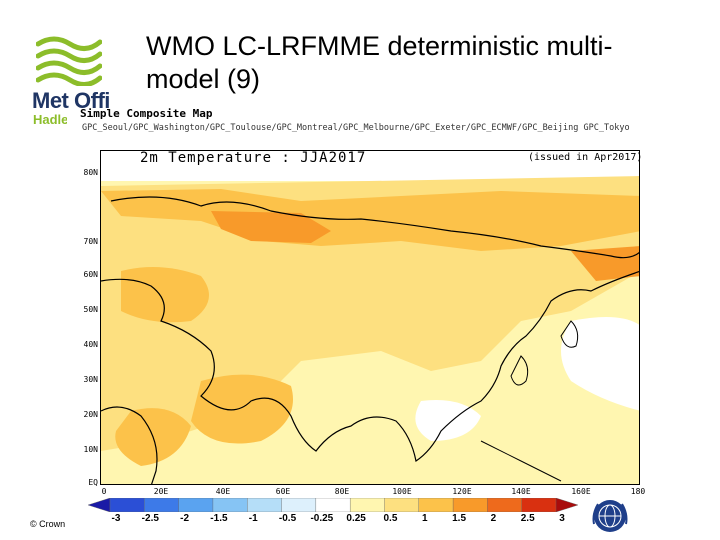  What do you see at coordinates (90, 274) in the screenshot?
I see `lat-label: 60N` at bounding box center [90, 274].